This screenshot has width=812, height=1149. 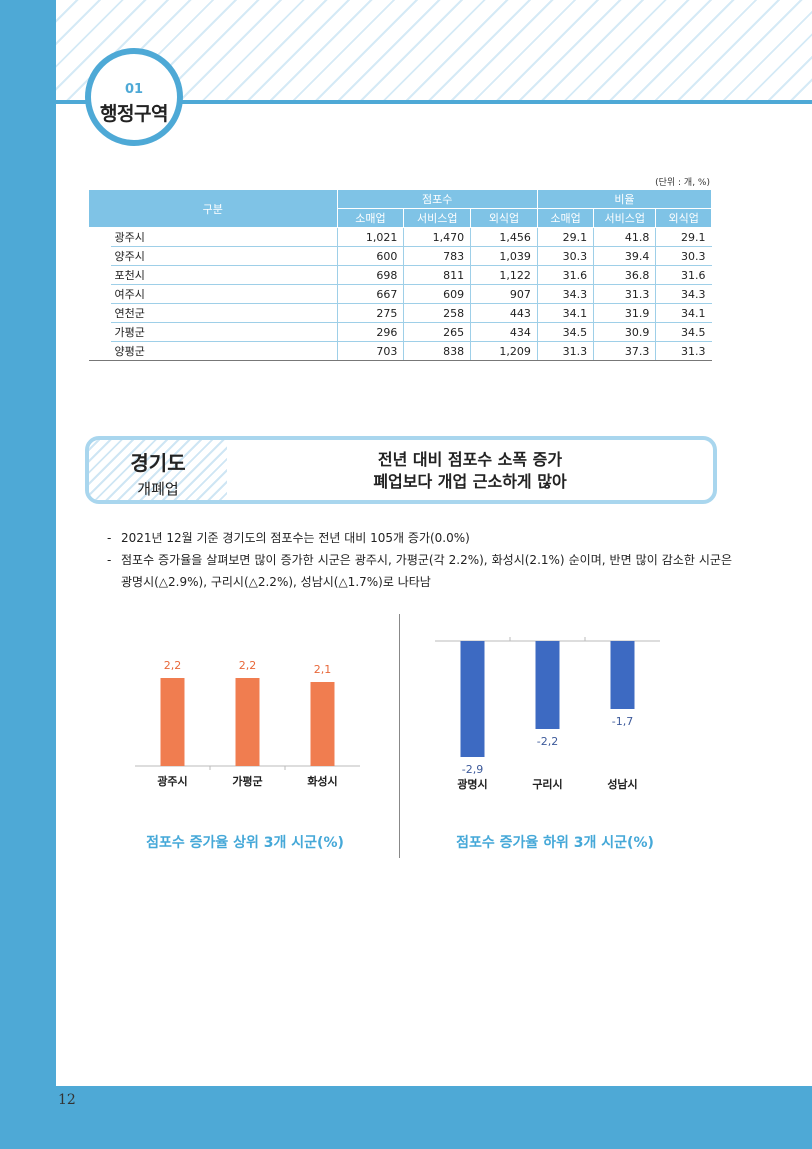 I want to click on summary-topic-panel: 경기도 개폐업, so click(x=158, y=470).